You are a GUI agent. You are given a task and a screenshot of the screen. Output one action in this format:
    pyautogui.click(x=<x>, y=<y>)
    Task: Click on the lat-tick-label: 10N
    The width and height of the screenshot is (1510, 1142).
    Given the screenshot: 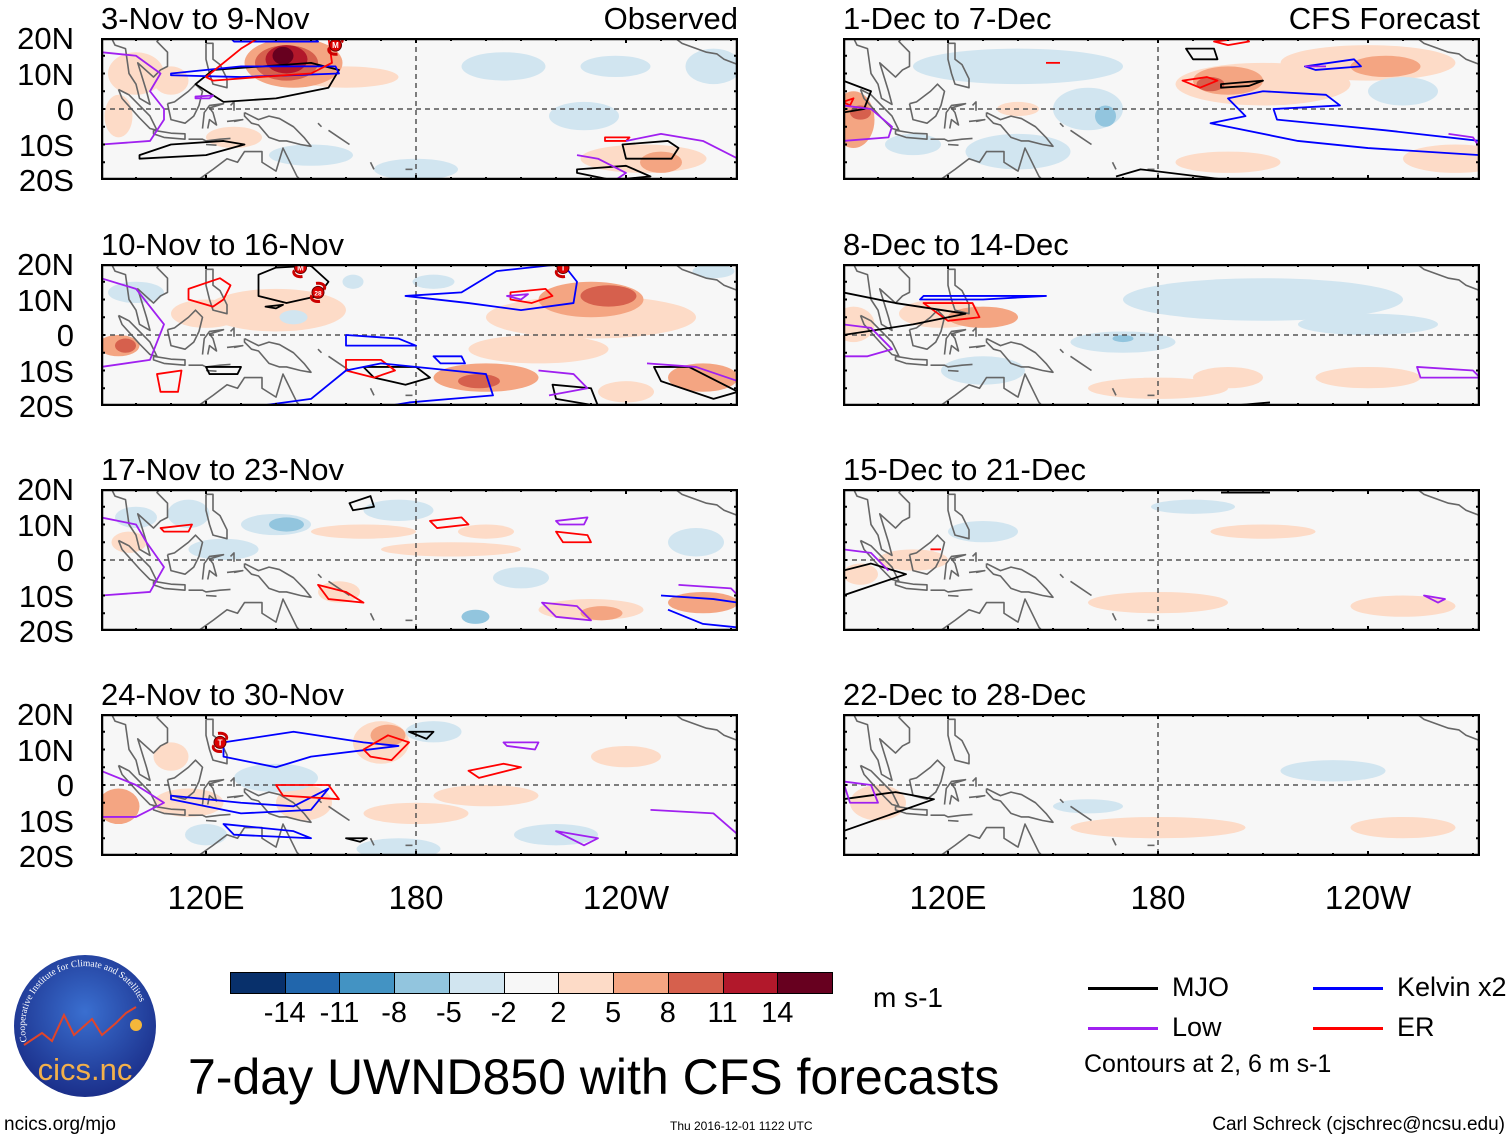 What is the action you would take?
    pyautogui.click(x=45, y=74)
    